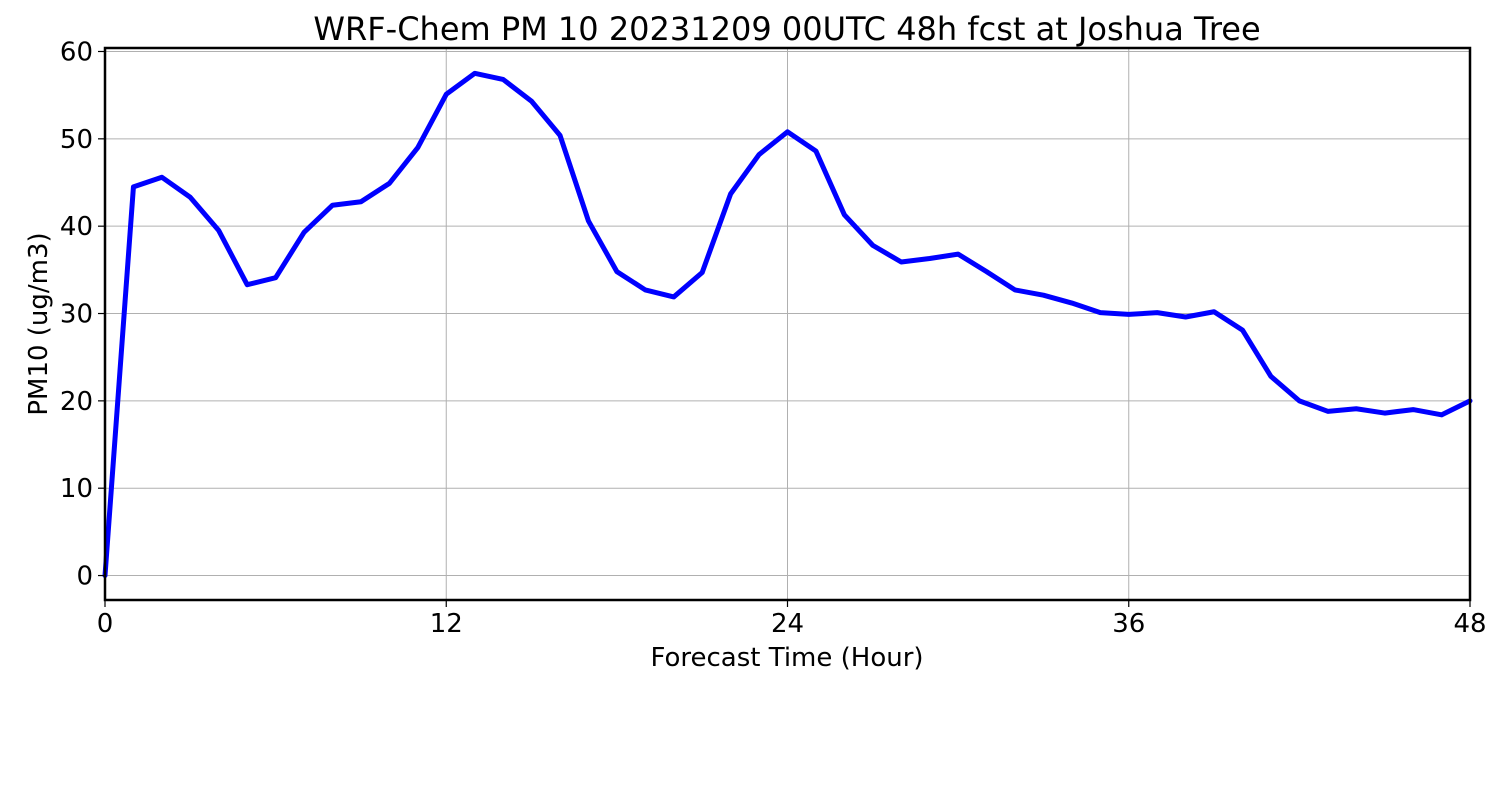  I want to click on y-tick-label: 30, so click(76, 315).